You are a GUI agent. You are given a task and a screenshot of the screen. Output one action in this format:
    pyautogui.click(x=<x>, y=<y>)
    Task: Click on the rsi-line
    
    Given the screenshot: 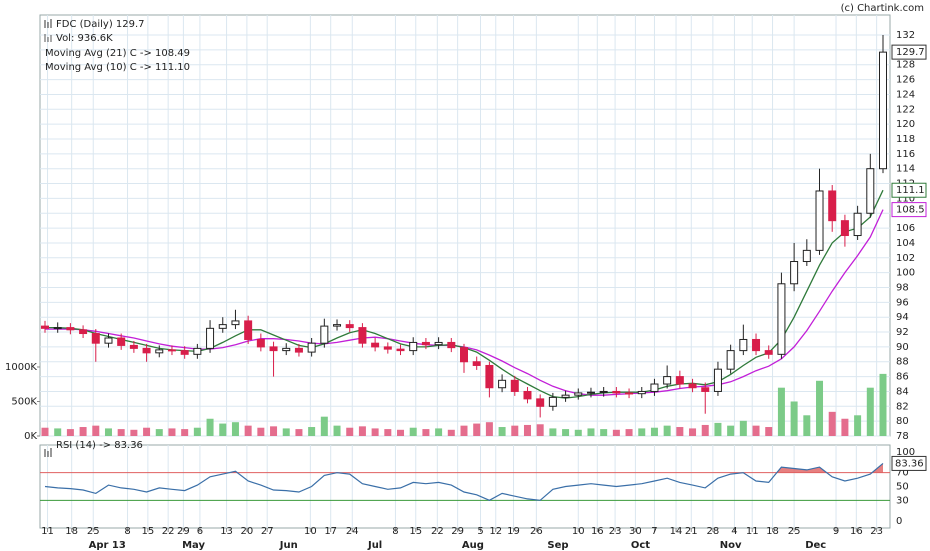 What is the action you would take?
    pyautogui.click(x=464, y=481)
    